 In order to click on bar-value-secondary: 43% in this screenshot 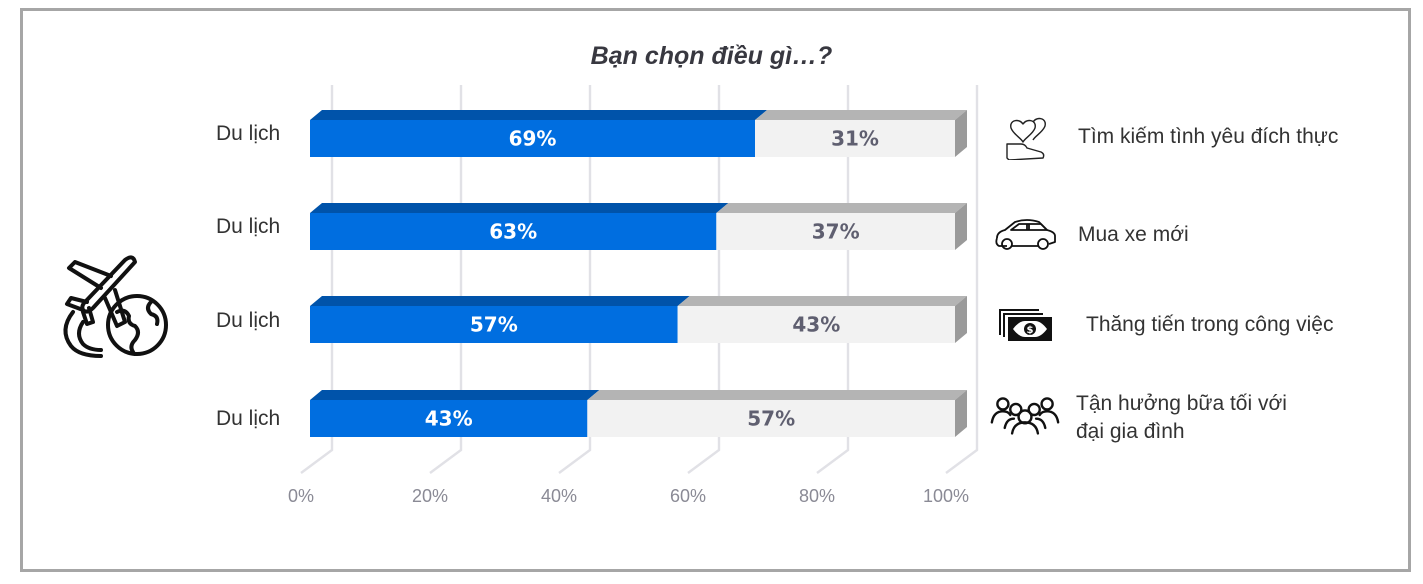, I will do `click(816, 325)`.